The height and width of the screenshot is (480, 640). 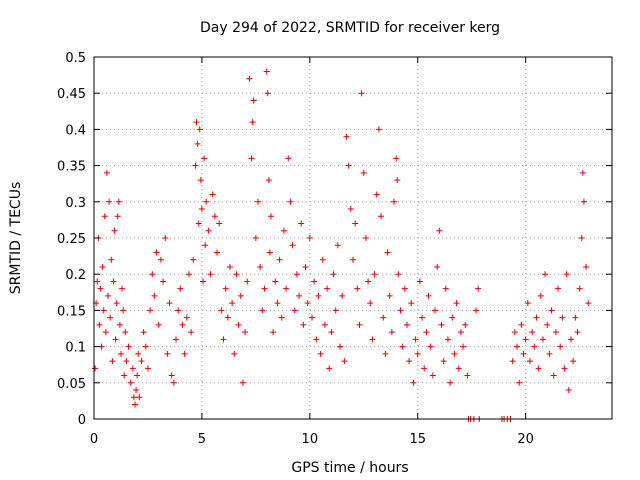 I want to click on y-tick-label: 0.15, so click(x=71, y=311).